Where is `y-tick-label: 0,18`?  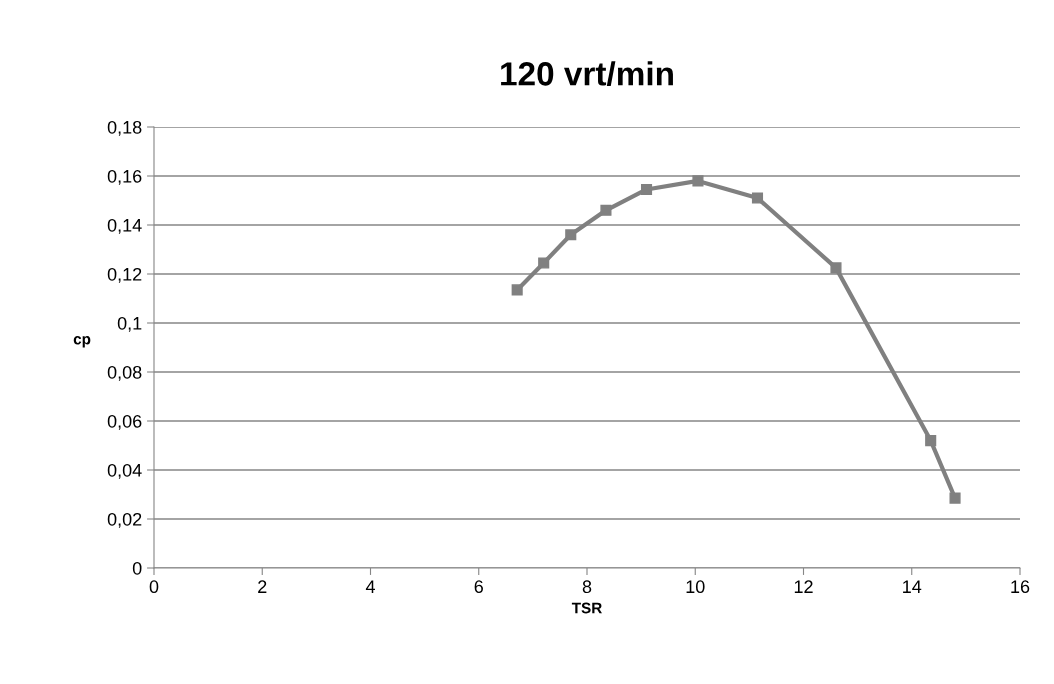 y-tick-label: 0,18 is located at coordinates (124, 128).